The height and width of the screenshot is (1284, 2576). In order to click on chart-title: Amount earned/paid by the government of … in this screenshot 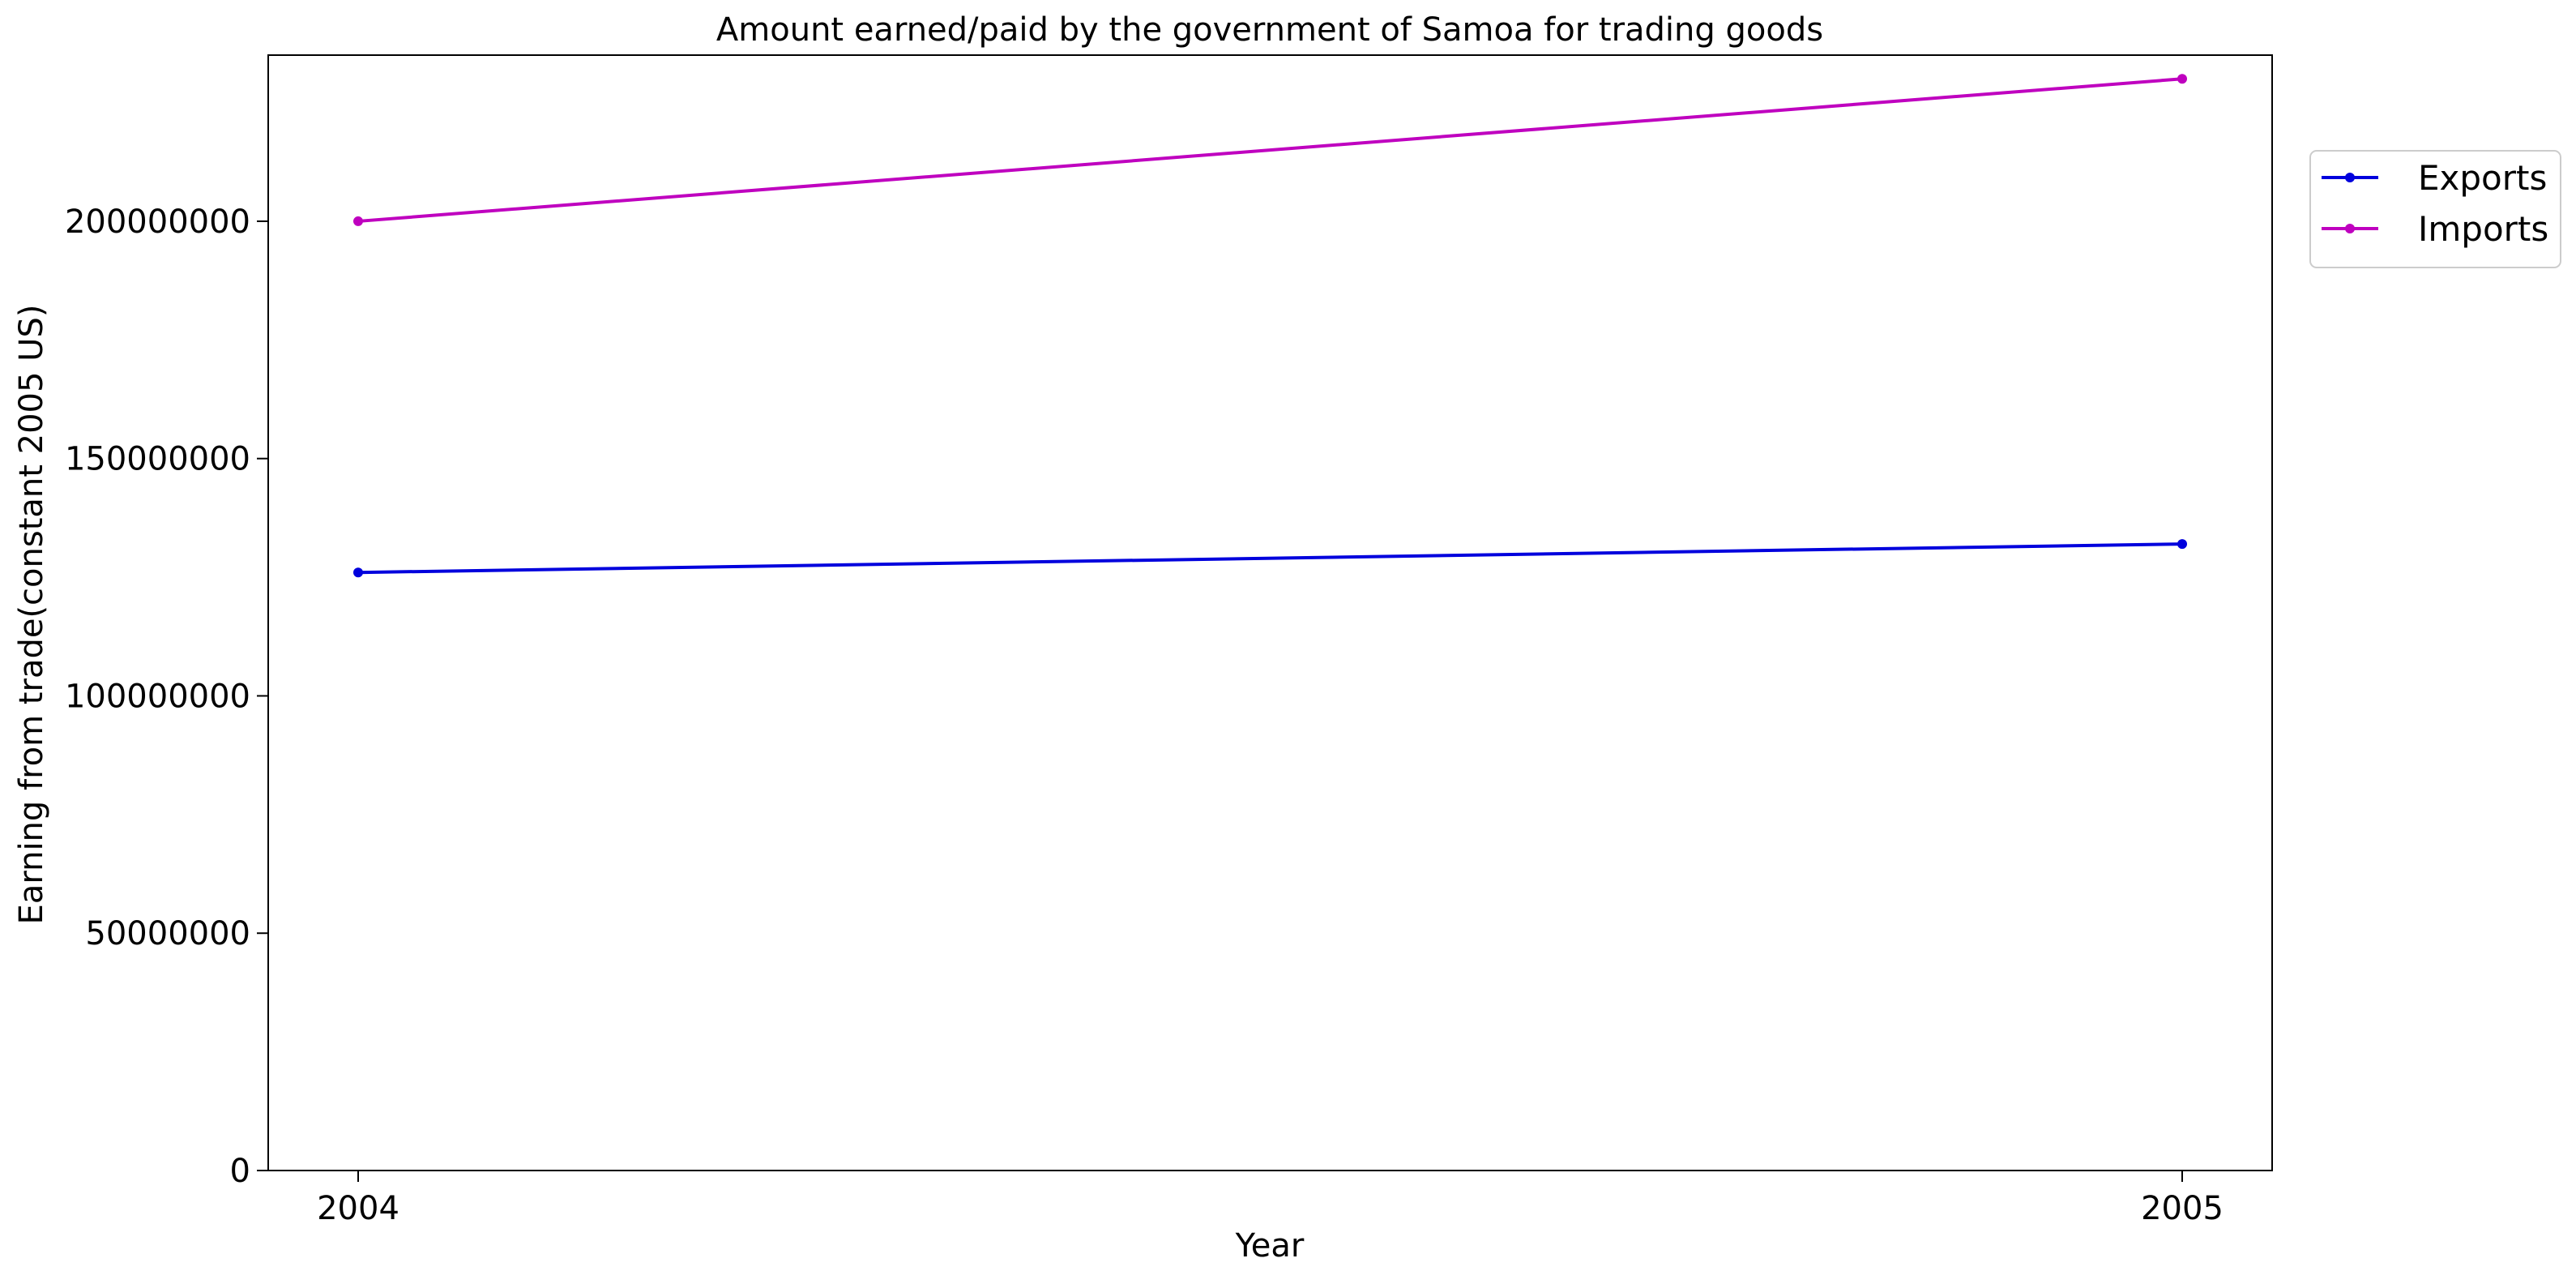, I will do `click(1269, 30)`.